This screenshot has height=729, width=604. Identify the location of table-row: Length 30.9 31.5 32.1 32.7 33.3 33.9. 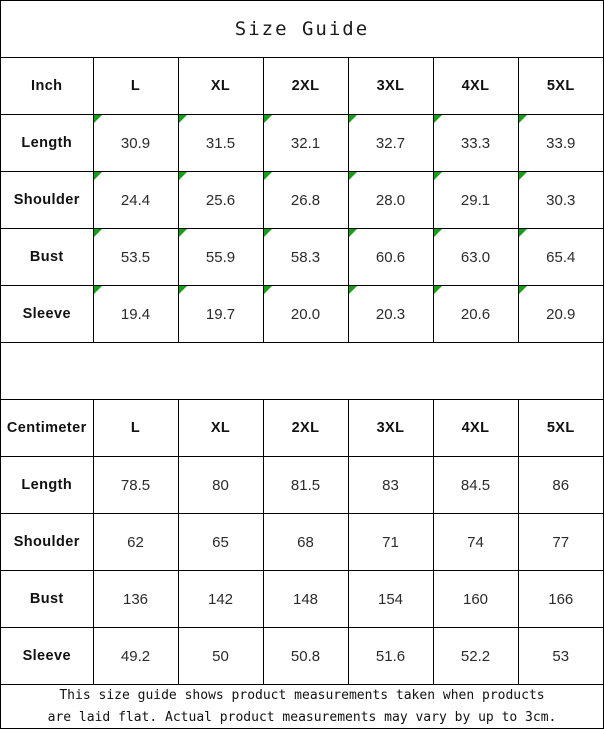
(302, 143).